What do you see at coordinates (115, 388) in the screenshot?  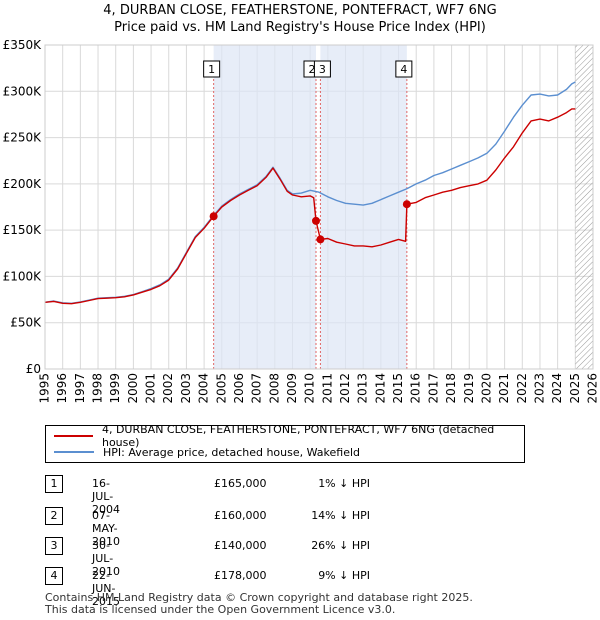 I see `x-tick-label: 1999` at bounding box center [115, 388].